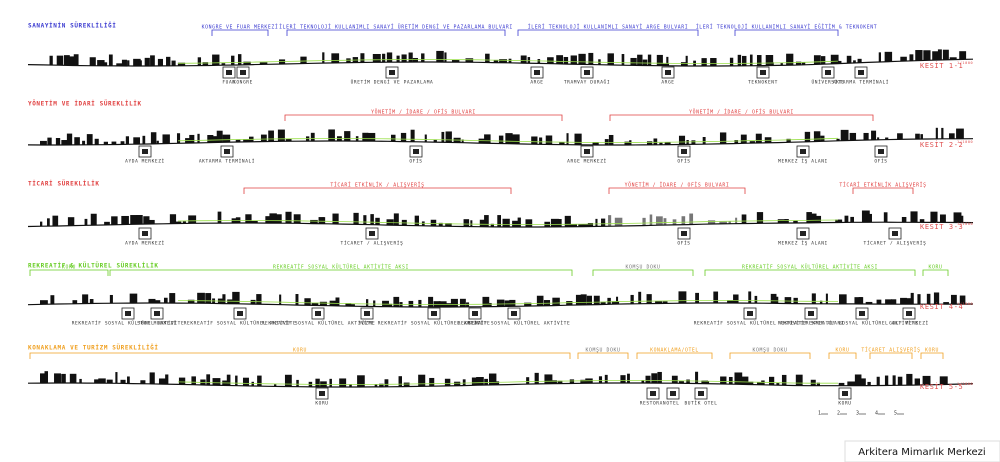 Image resolution: width=1000 pixels, height=462 pixels. I want to click on bracket-label: YÖNETİM / İDARE / OFİS BULVARI, so click(423, 112).